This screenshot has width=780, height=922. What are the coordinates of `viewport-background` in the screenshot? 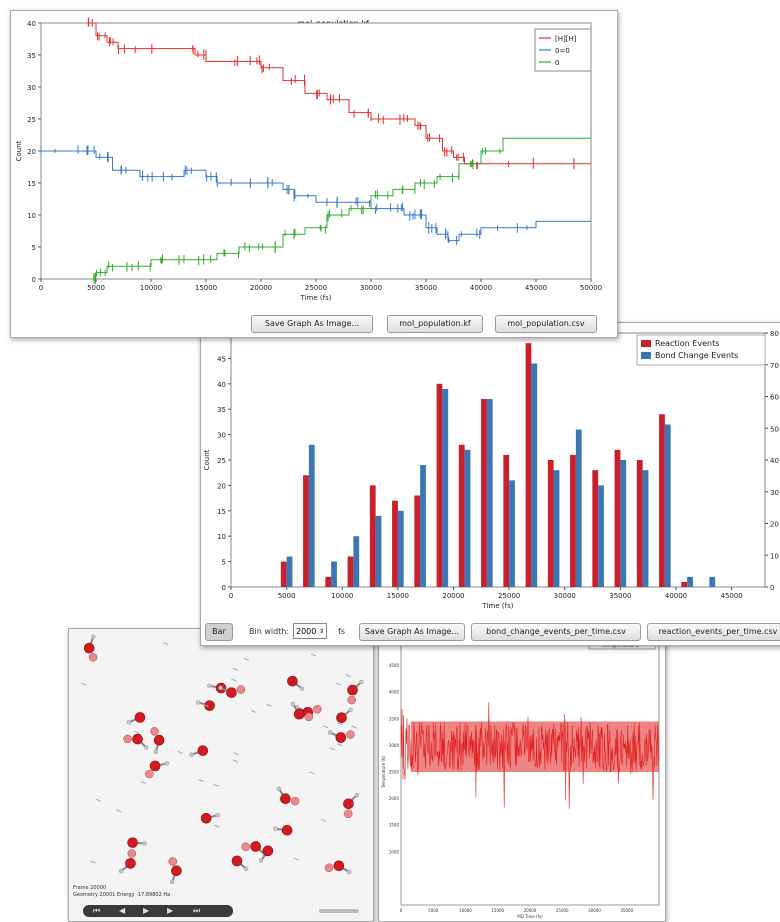 It's located at (221, 760).